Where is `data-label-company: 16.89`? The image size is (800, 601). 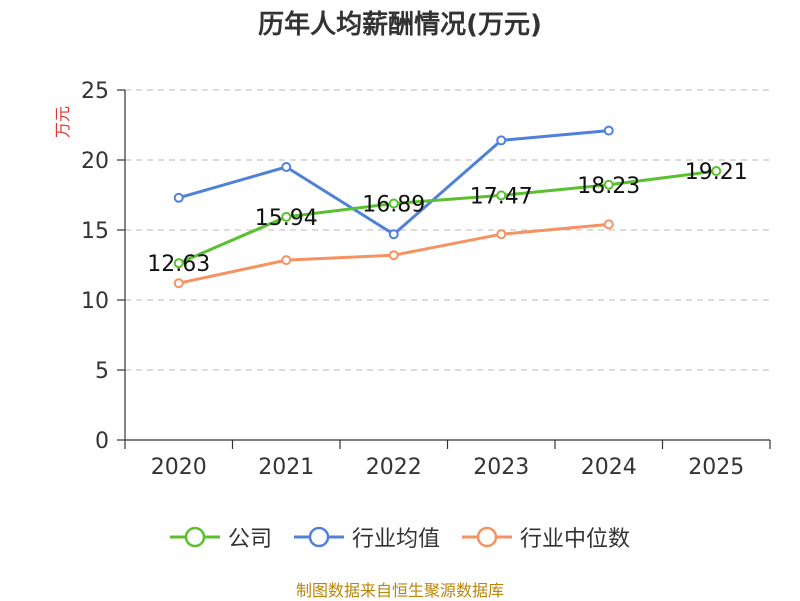
data-label-company: 16.89 is located at coordinates (393, 205).